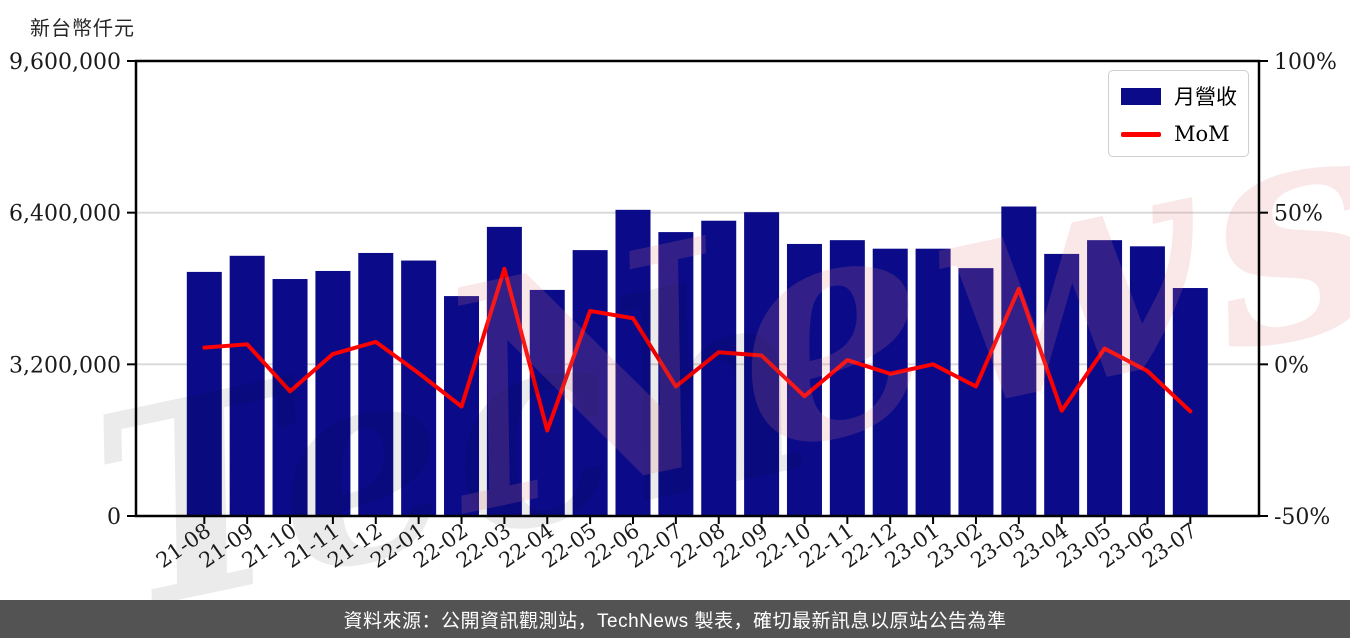 The image size is (1350, 638). I want to click on left-axis-tick-label: 0, so click(114, 517).